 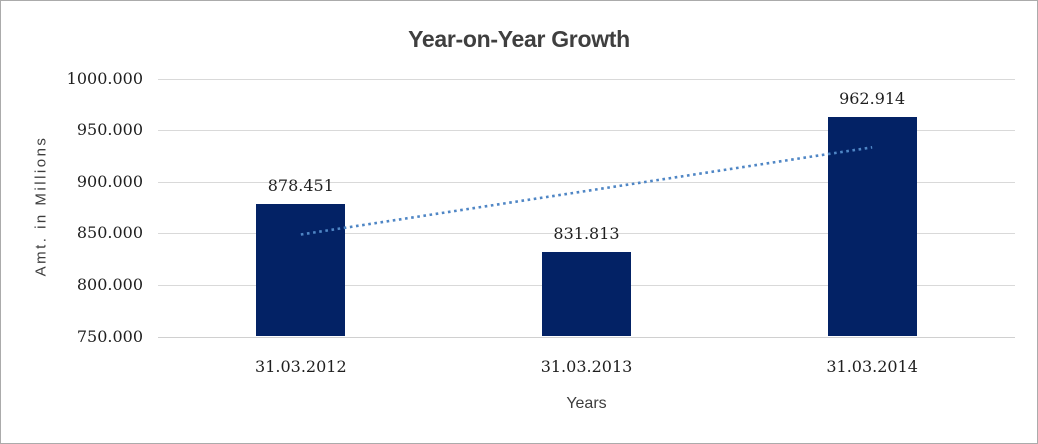 What do you see at coordinates (586, 191) in the screenshot?
I see `trendline-line` at bounding box center [586, 191].